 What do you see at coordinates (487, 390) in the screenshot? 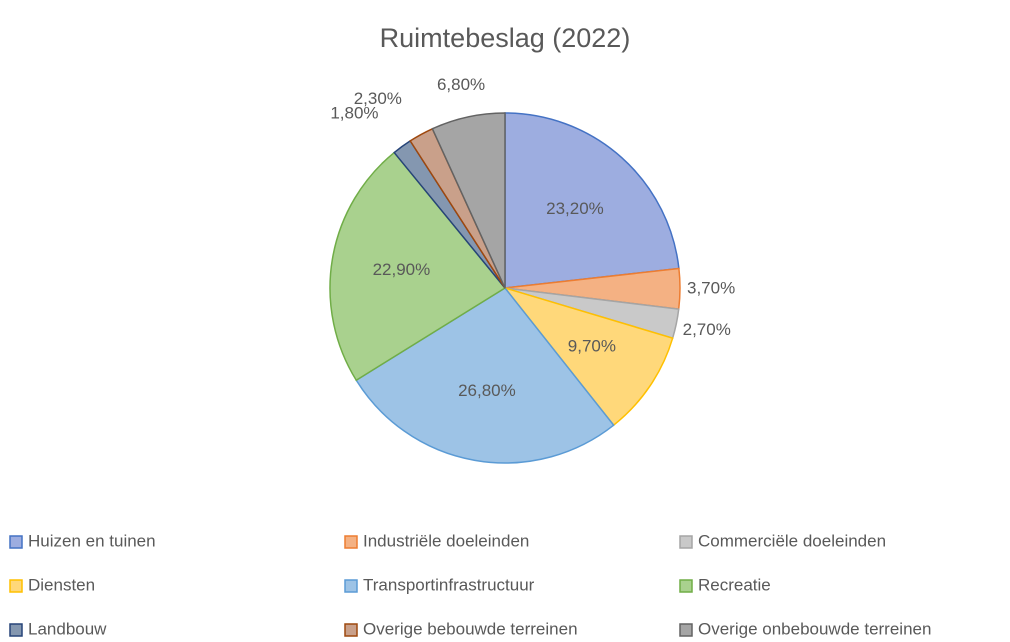
I see `data-label: 26,80%` at bounding box center [487, 390].